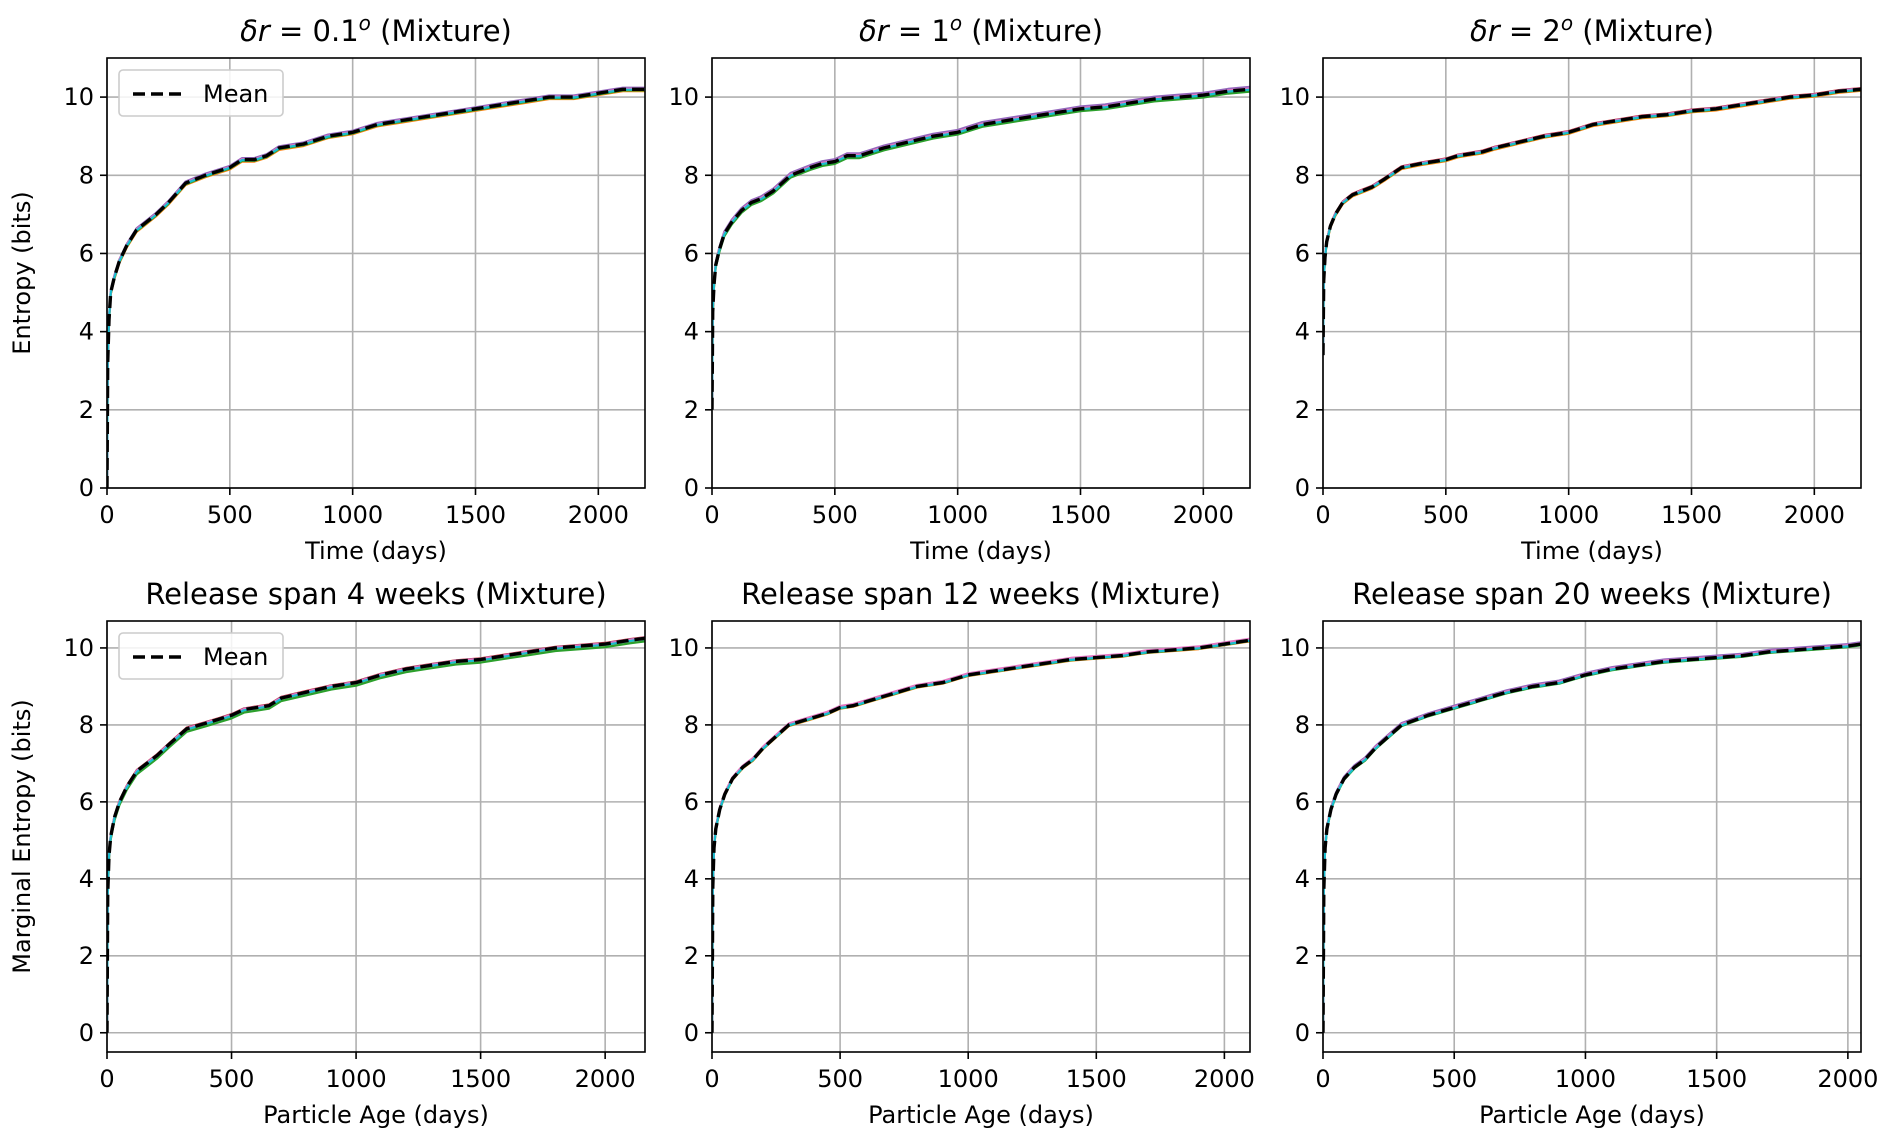  I want to click on subplot-title: Release span 12 weeks (Mixture), so click(981, 594).